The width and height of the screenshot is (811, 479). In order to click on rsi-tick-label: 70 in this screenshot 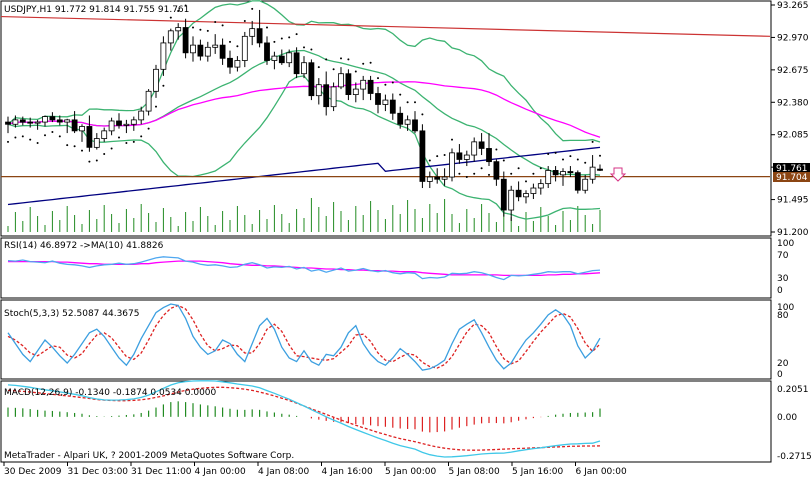, I will do `click(783, 256)`.